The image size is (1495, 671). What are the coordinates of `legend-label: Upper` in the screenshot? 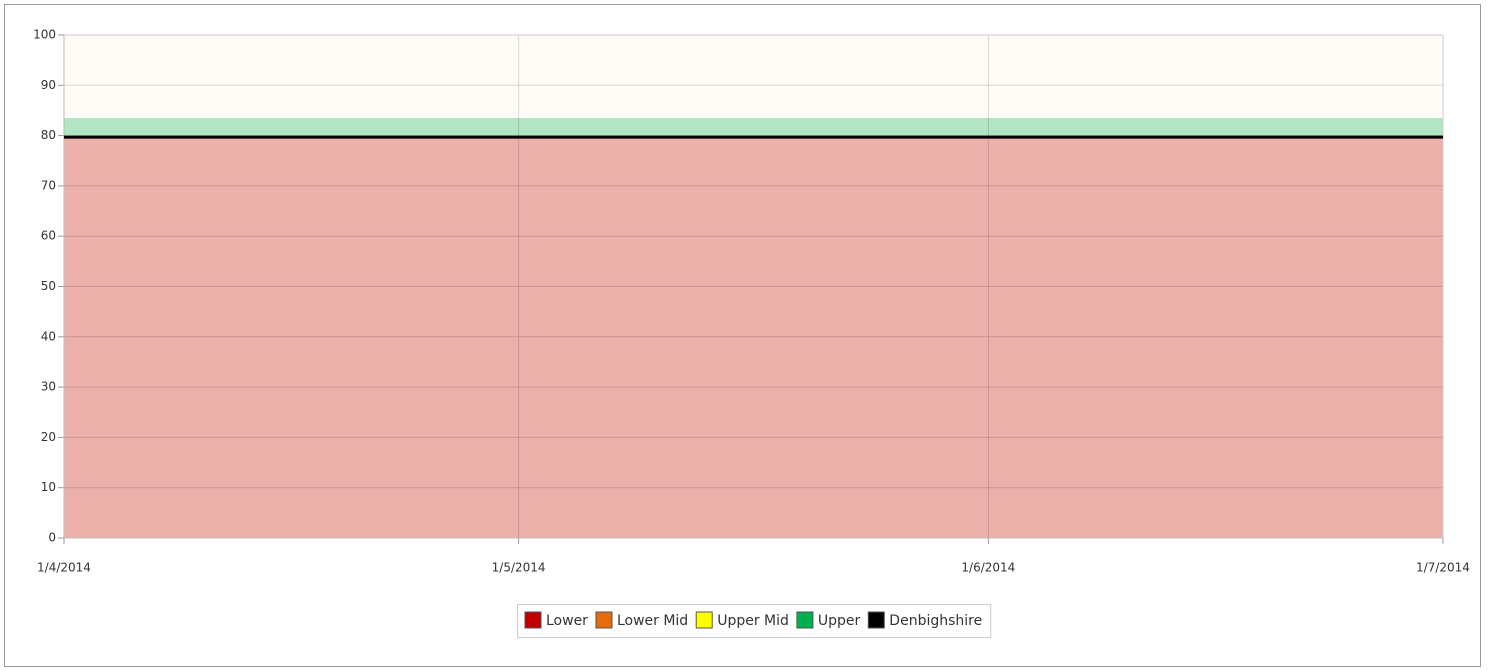 It's located at (839, 621).